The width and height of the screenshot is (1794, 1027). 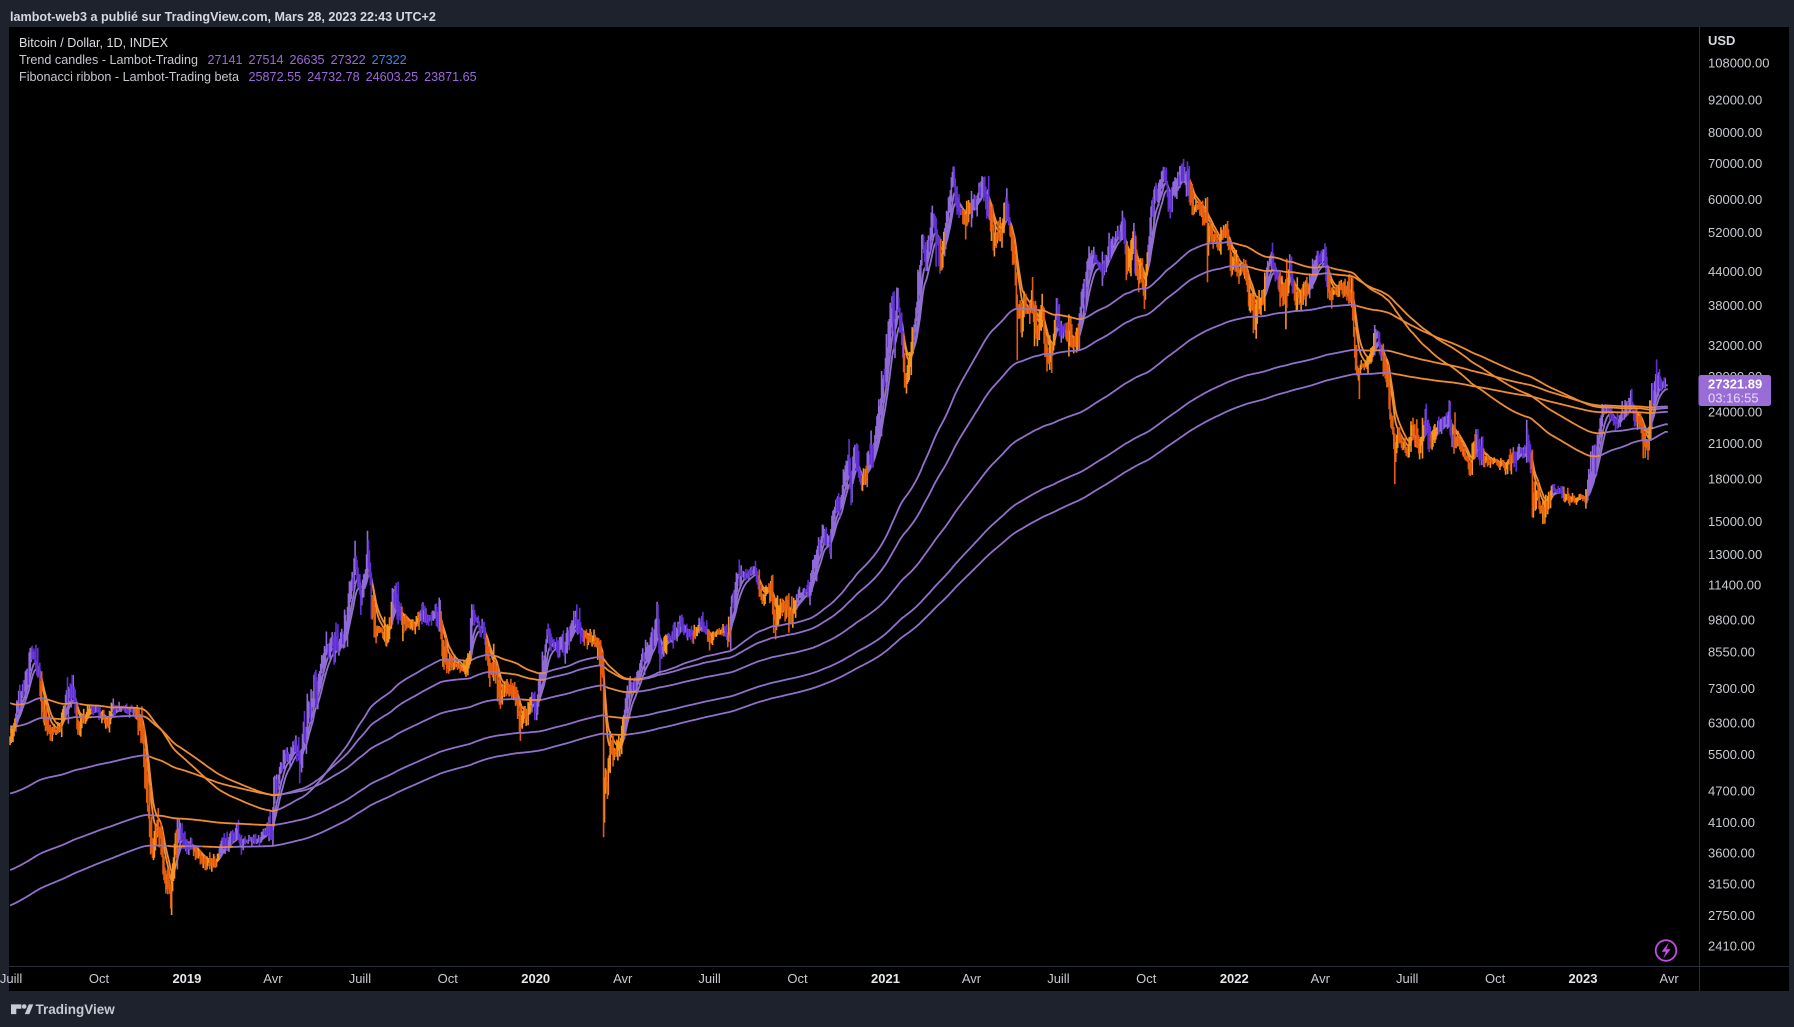 I want to click on svg-text: 7300.00, so click(x=1731, y=688).